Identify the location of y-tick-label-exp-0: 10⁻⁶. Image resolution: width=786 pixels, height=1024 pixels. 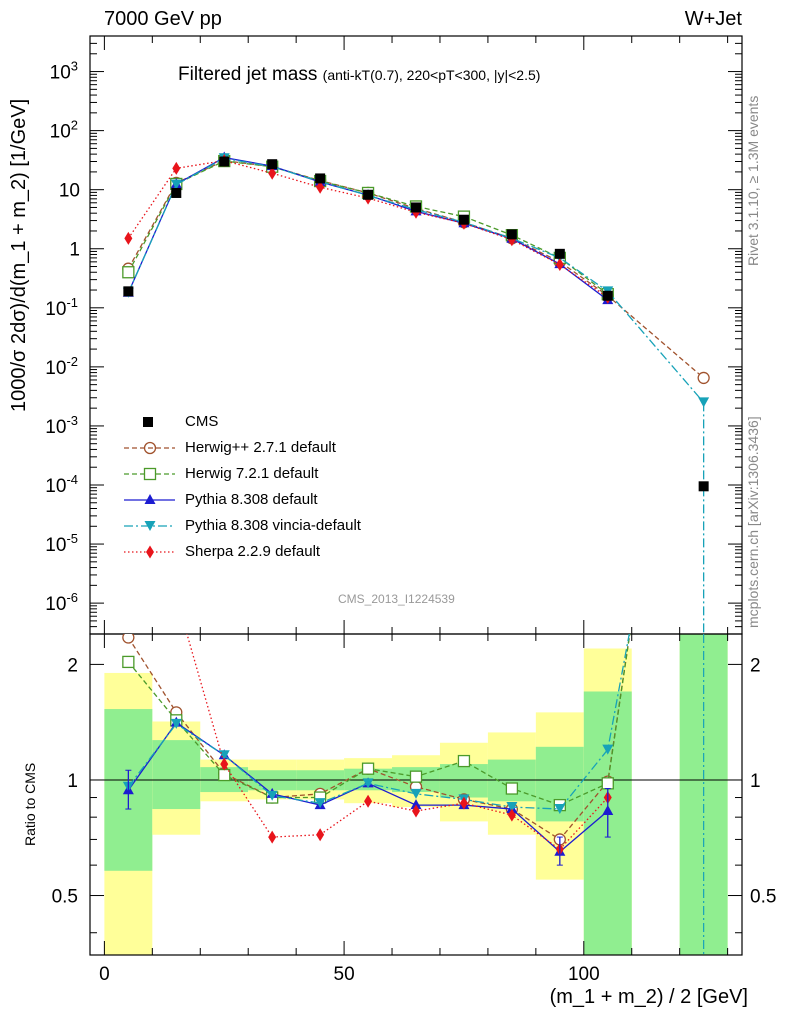
(61, 602).